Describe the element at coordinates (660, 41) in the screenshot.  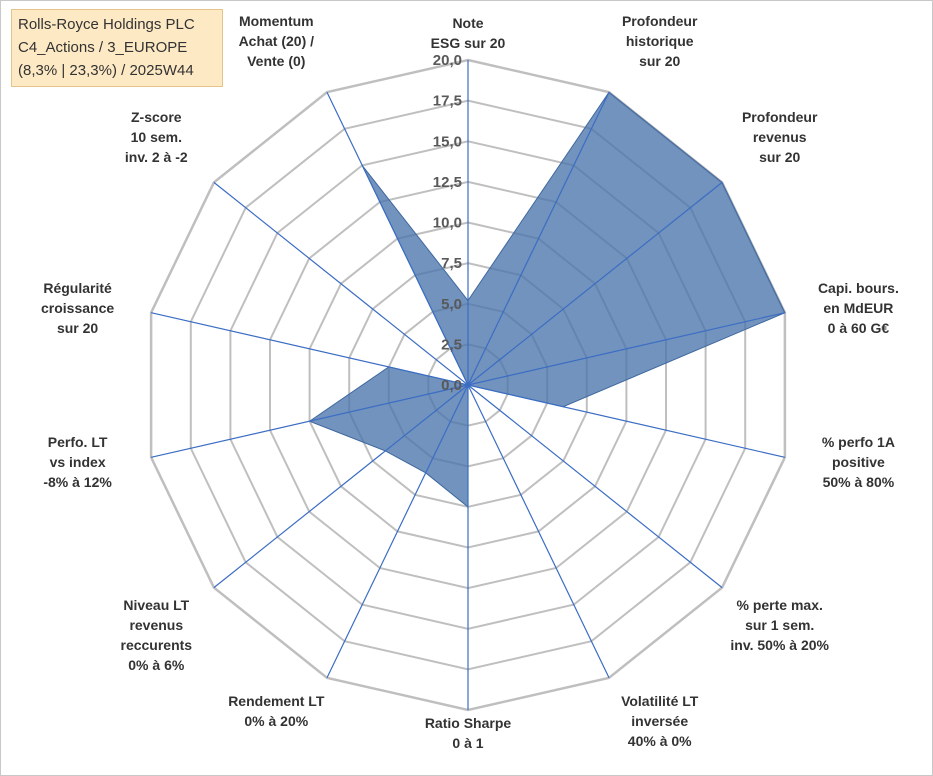
I see `axis-label: Profondeur historique sur 20` at that location.